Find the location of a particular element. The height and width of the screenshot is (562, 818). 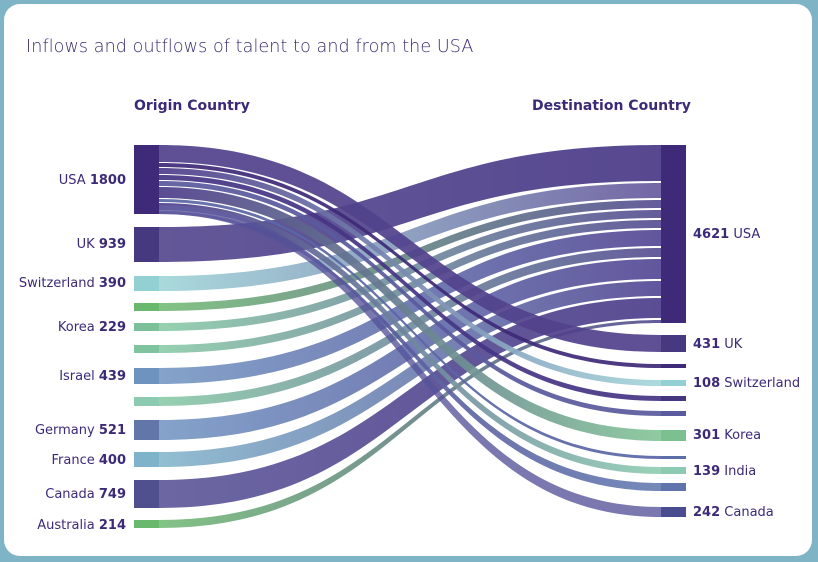

origin-label-australia: Australia 214 is located at coordinates (81, 525).